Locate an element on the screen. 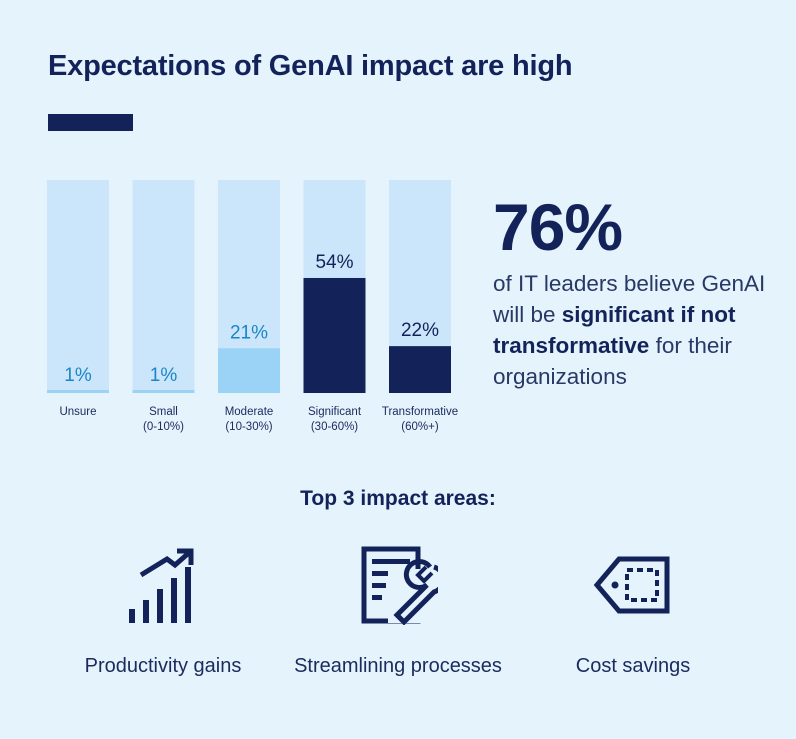 This screenshot has width=796, height=739. impact-label-cost: Cost savings is located at coordinates (633, 666).